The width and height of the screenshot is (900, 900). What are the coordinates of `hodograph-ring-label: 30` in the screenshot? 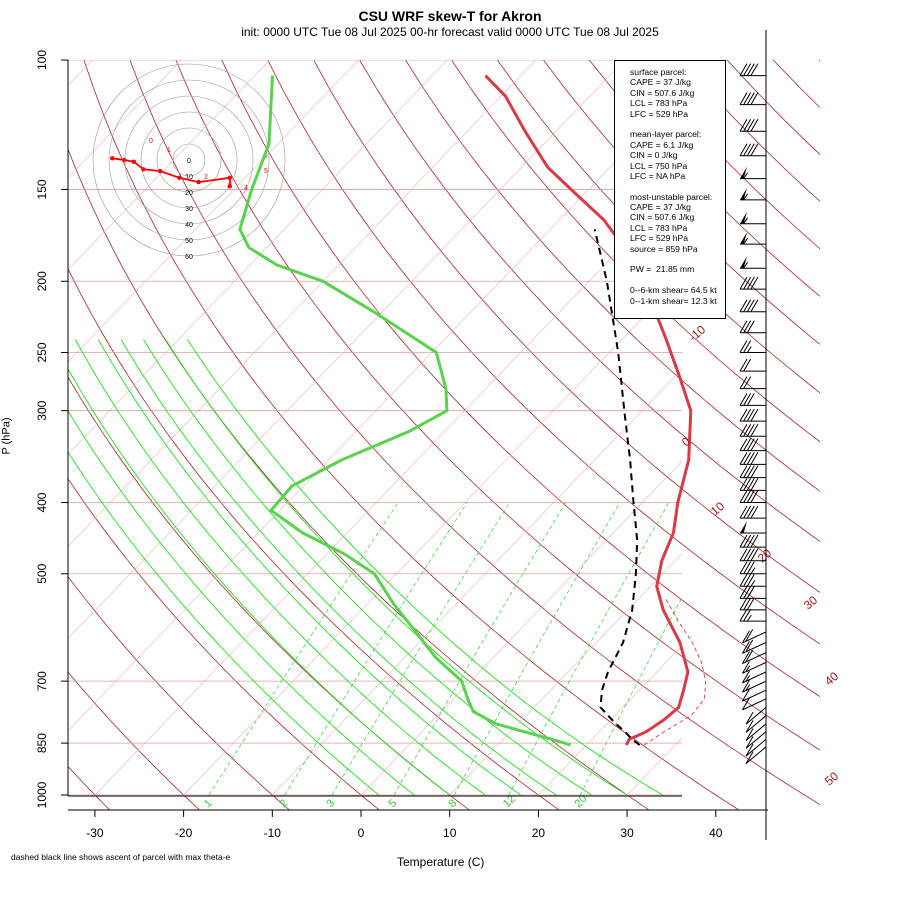 It's located at (189, 209).